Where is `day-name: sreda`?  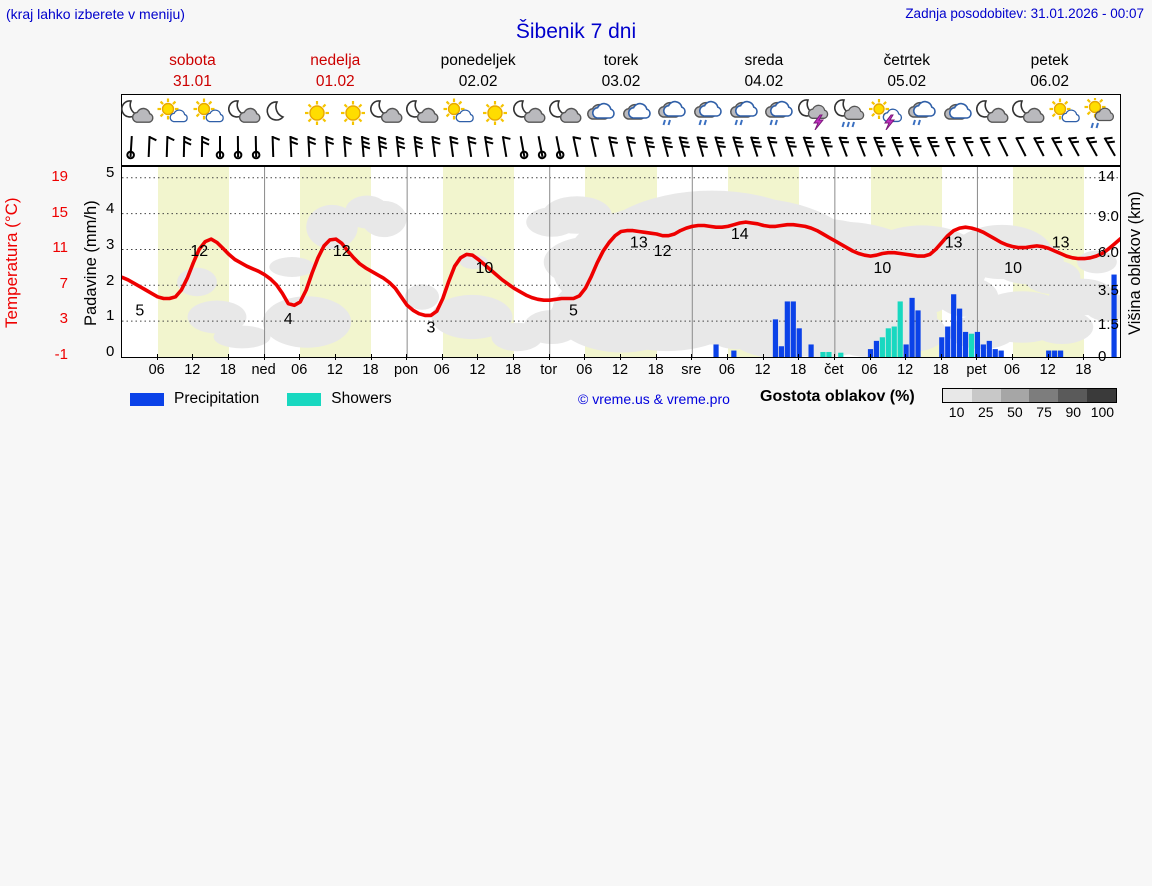 day-name: sreda is located at coordinates (763, 60).